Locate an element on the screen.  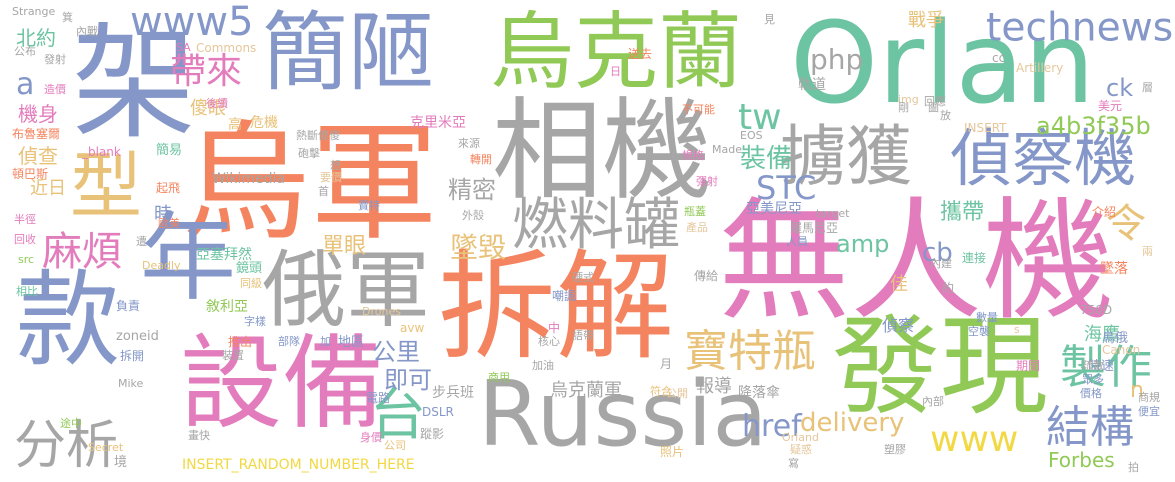
word: 電路 is located at coordinates (378, 398).